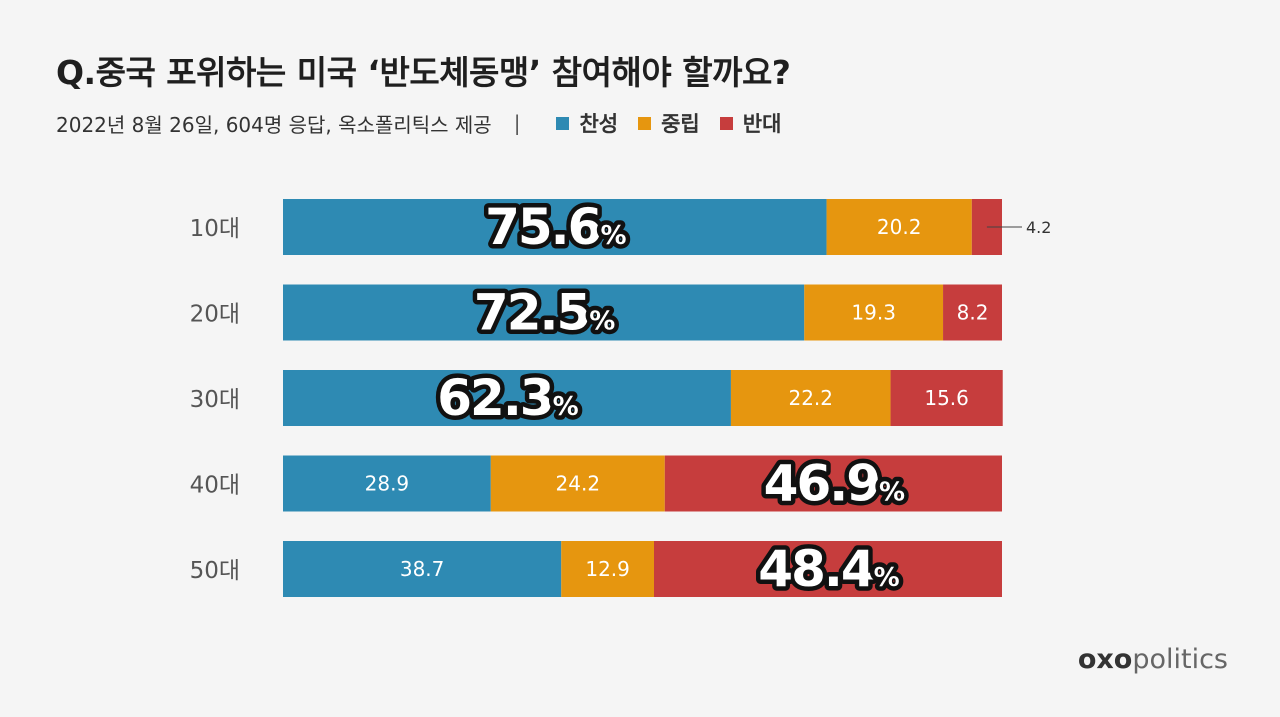 The height and width of the screenshot is (717, 1280). I want to click on legend-item-agree: 찬성, so click(587, 123).